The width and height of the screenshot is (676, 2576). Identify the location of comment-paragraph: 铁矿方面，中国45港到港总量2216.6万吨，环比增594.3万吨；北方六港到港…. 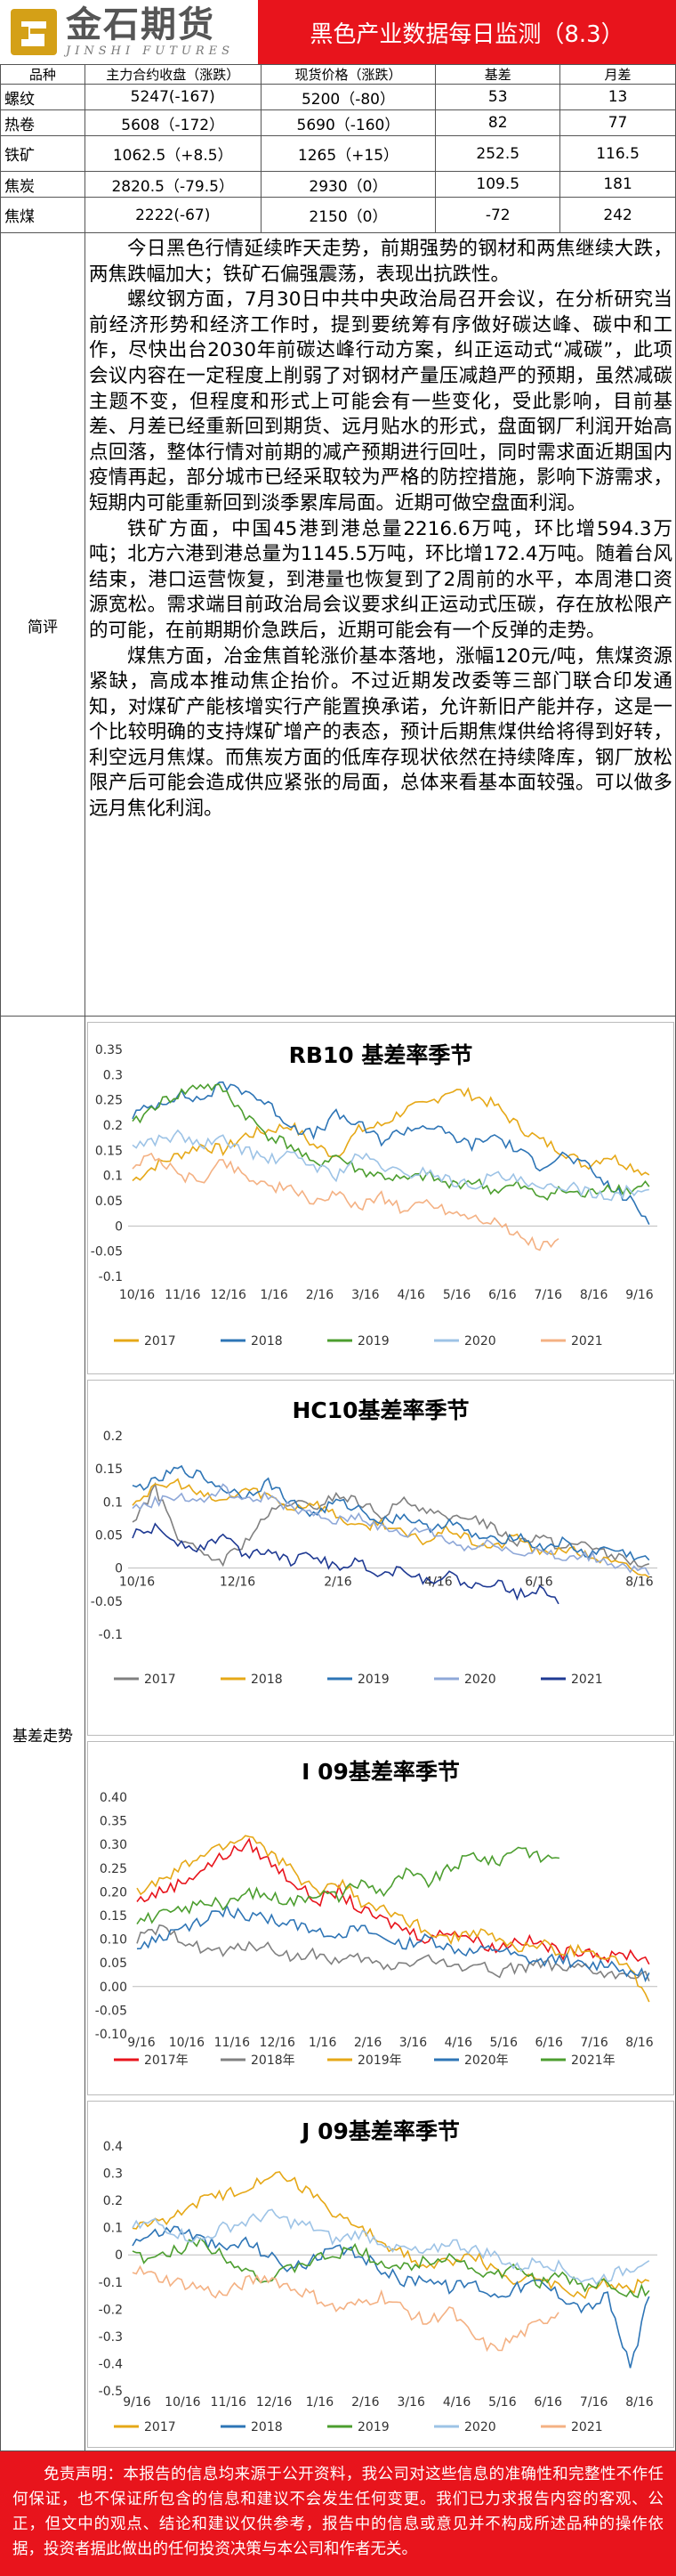
(380, 580).